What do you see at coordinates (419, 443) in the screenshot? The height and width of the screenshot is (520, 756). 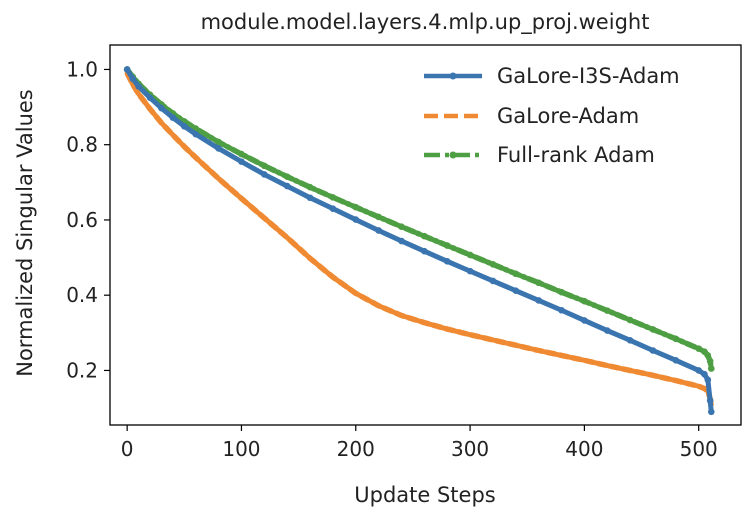 I see `x-axis: 0 100 200 300 400 500` at bounding box center [419, 443].